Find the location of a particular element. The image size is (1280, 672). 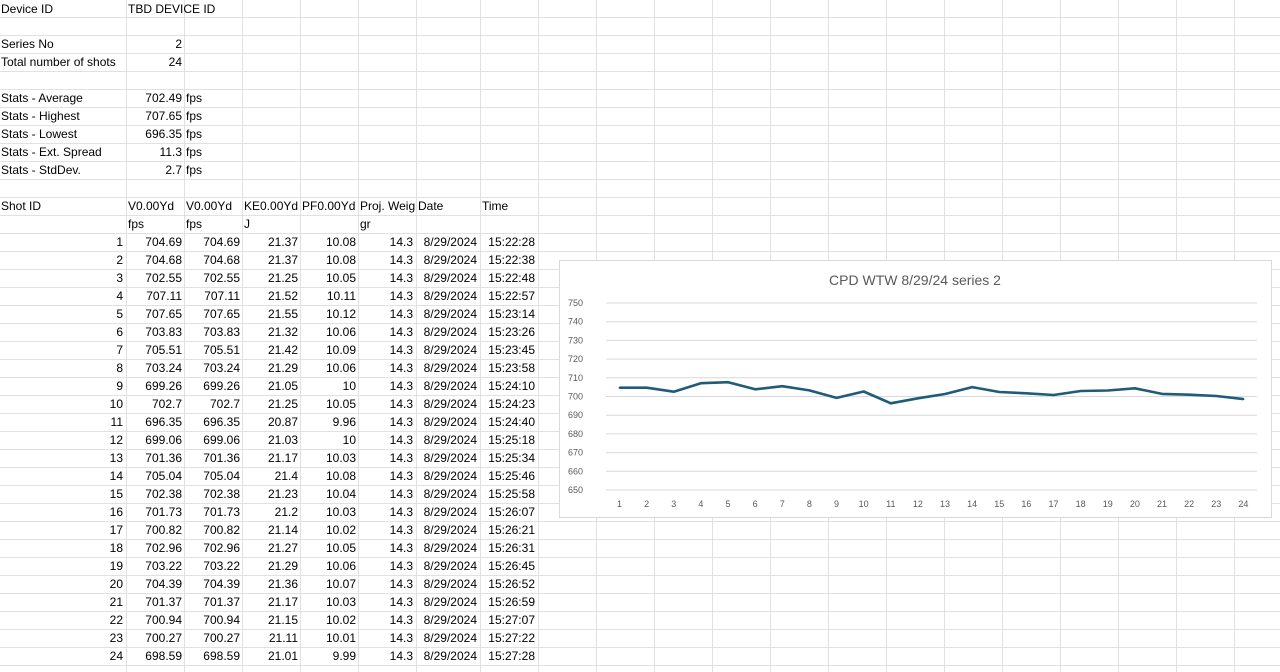

shot-id-cell: 3 is located at coordinates (119, 278).